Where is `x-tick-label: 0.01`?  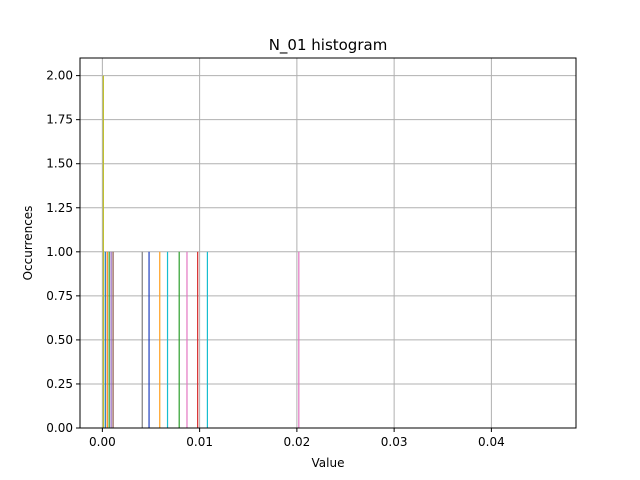
x-tick-label: 0.01 is located at coordinates (199, 442).